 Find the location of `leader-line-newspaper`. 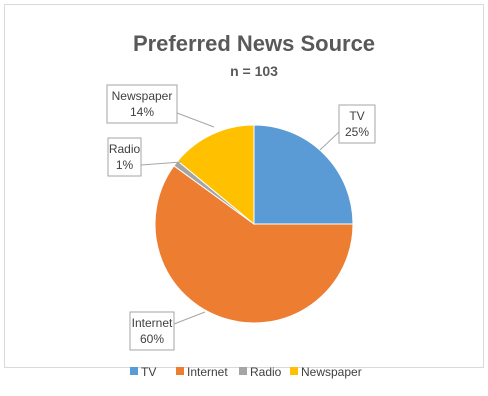

leader-line-newspaper is located at coordinates (195, 120).